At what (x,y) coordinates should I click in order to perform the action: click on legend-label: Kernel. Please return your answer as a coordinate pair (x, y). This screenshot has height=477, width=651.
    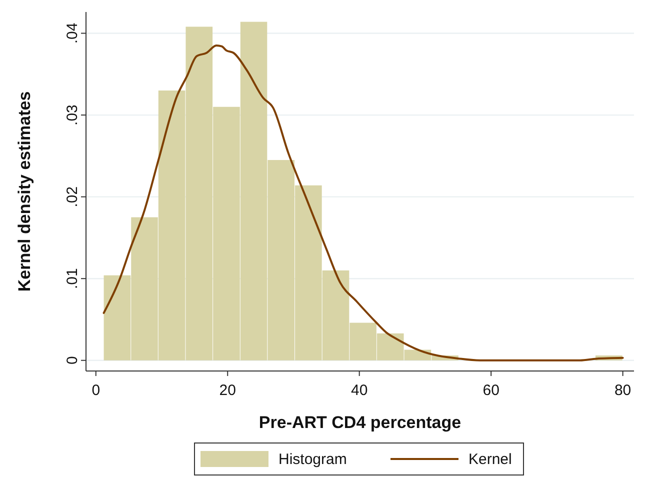
    Looking at the image, I should click on (490, 459).